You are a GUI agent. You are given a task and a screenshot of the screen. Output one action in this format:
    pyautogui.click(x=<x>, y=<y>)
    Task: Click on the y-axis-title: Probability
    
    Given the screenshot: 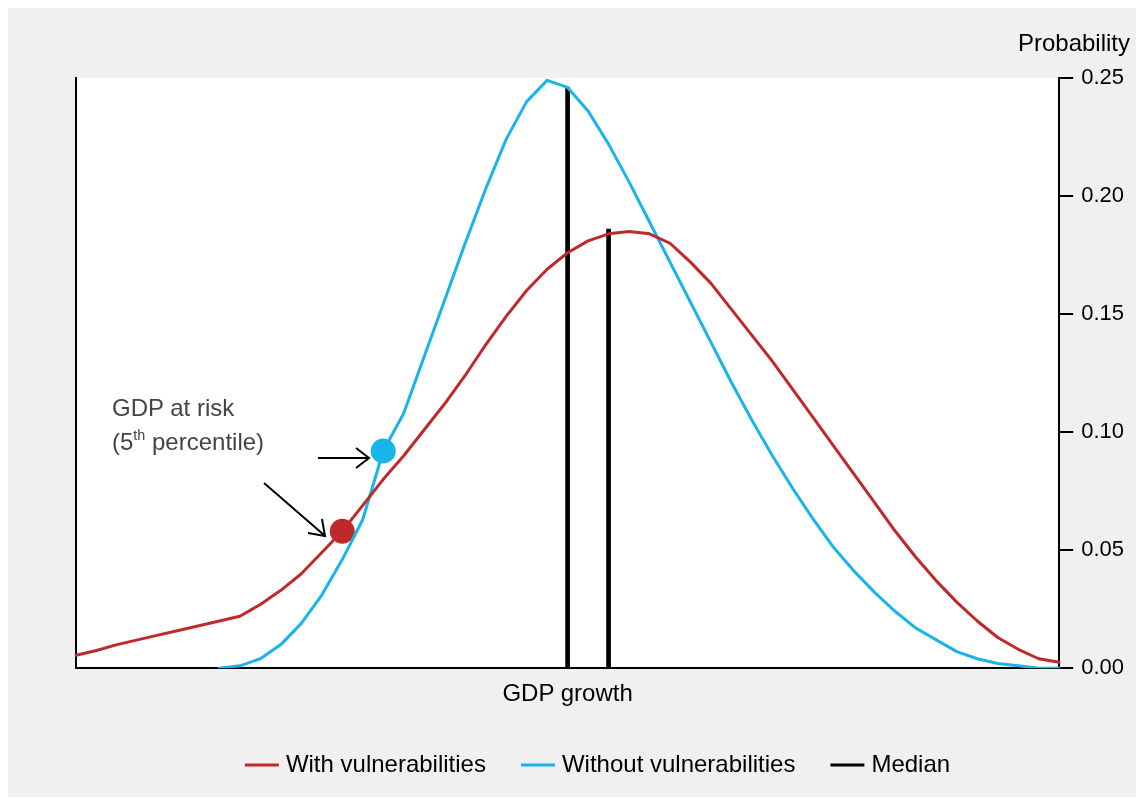 What is the action you would take?
    pyautogui.click(x=1073, y=42)
    